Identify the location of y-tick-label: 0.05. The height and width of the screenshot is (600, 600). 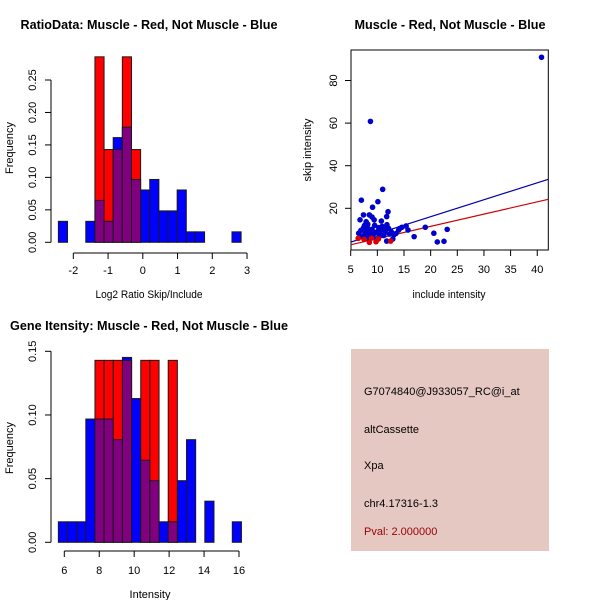
(33, 478).